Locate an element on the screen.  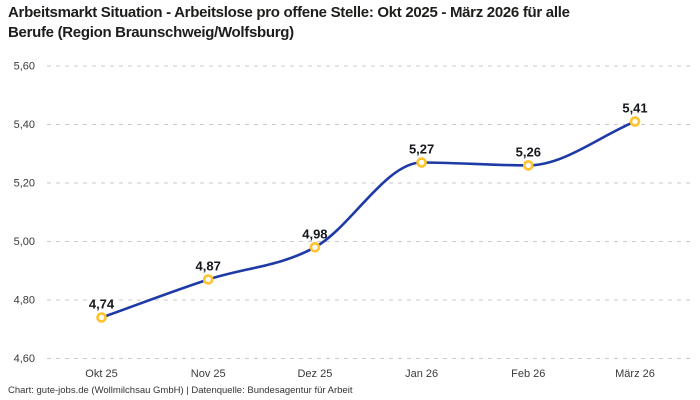
data-point-label: 4,74 is located at coordinates (102, 304).